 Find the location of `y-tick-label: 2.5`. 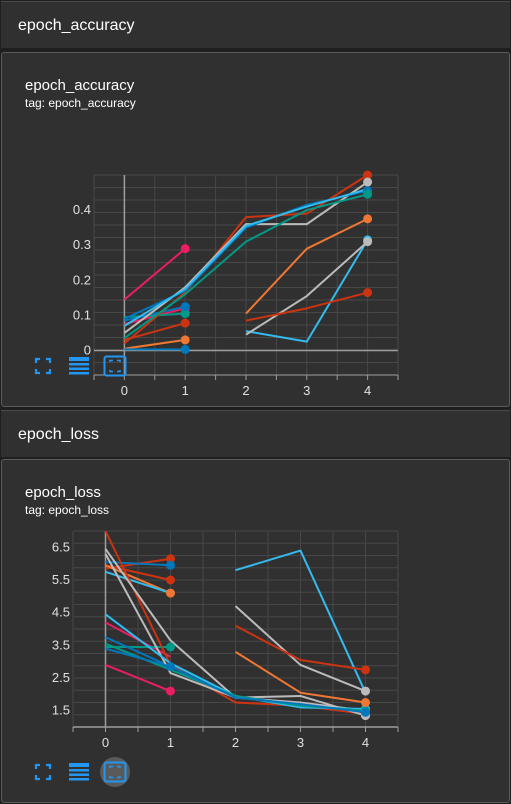

y-tick-label: 2.5 is located at coordinates (61, 677).